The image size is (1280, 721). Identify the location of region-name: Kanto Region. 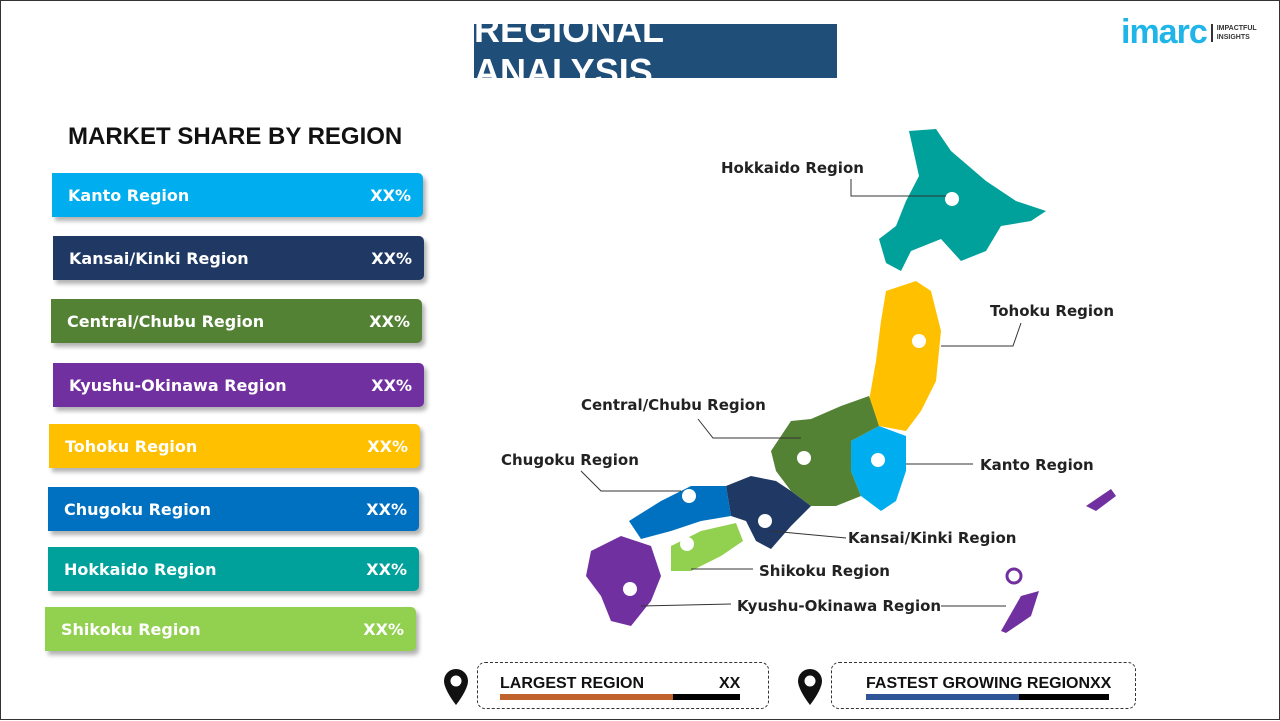
(129, 195).